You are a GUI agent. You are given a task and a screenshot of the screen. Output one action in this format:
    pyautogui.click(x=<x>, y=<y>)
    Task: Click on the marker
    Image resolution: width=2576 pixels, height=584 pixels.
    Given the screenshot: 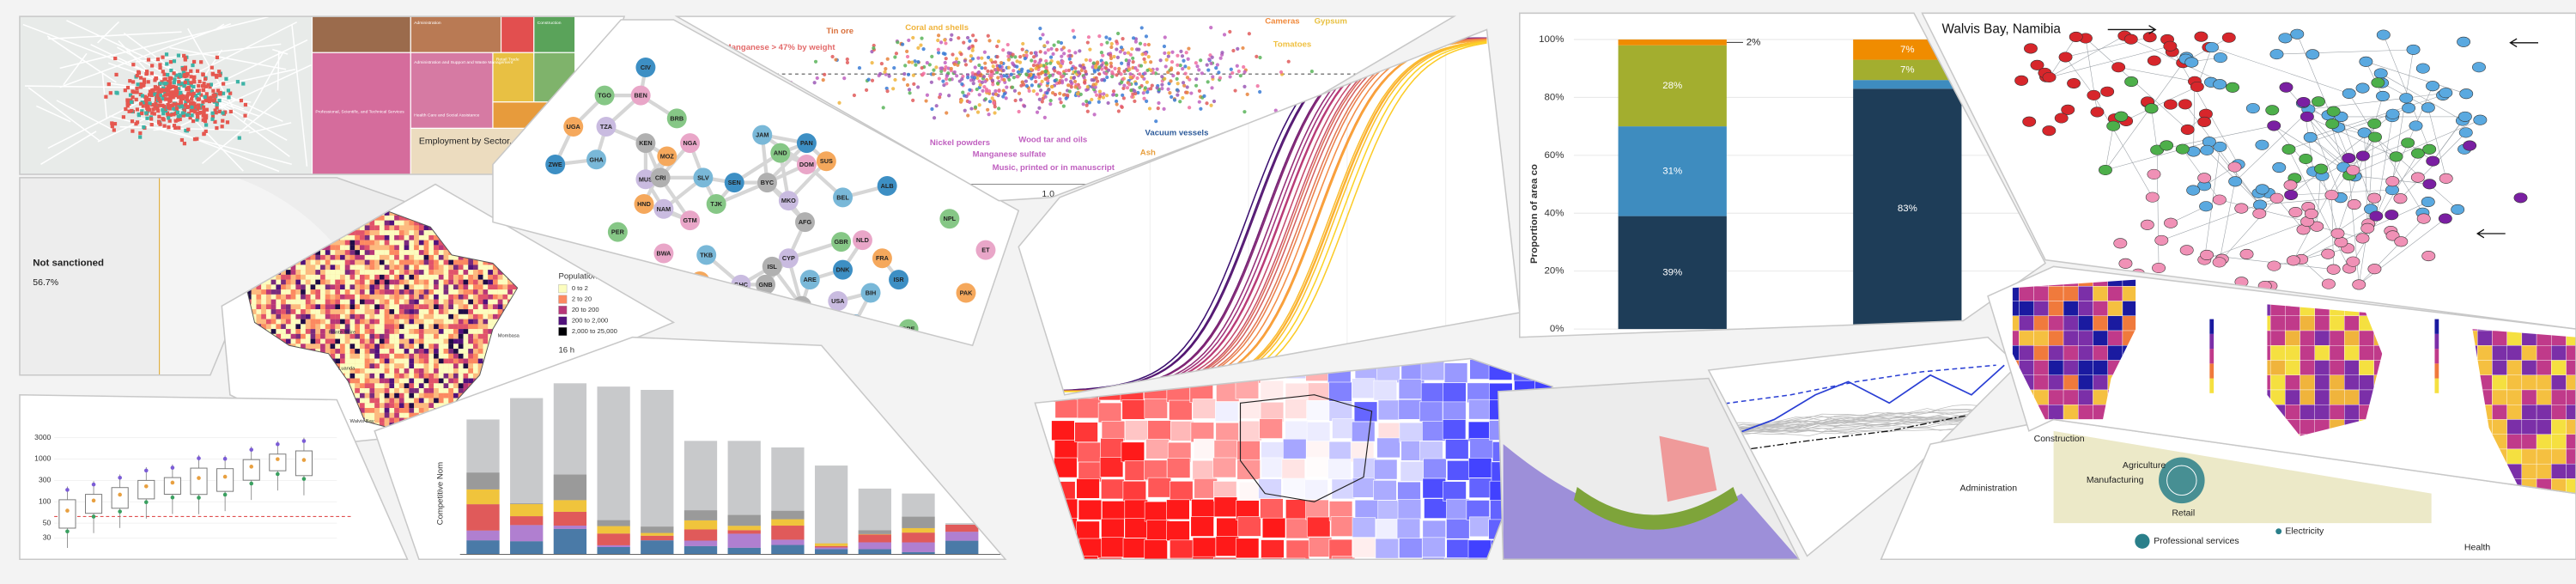 What is the action you would take?
    pyautogui.click(x=146, y=502)
    